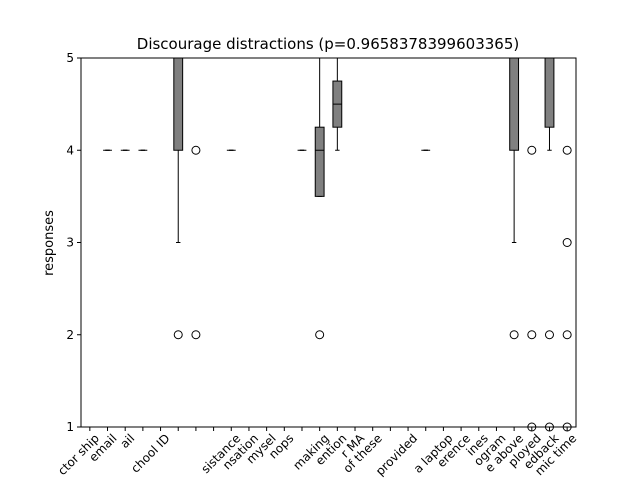 This screenshot has width=640, height=480. I want to click on y-tick-label: 4, so click(70, 150).